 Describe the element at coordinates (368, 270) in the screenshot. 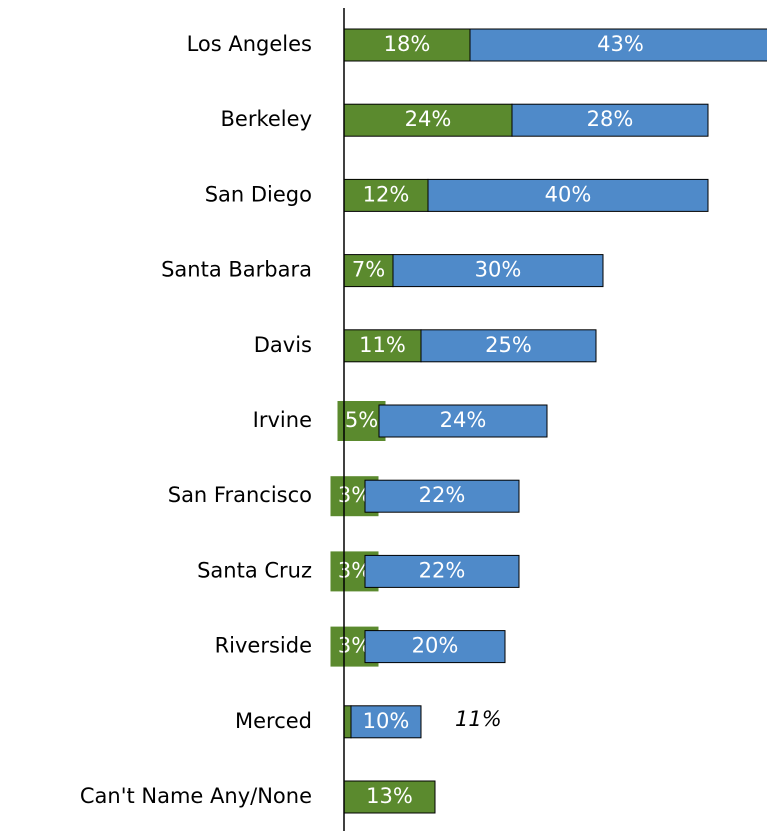

I see `value-label: 7%` at that location.